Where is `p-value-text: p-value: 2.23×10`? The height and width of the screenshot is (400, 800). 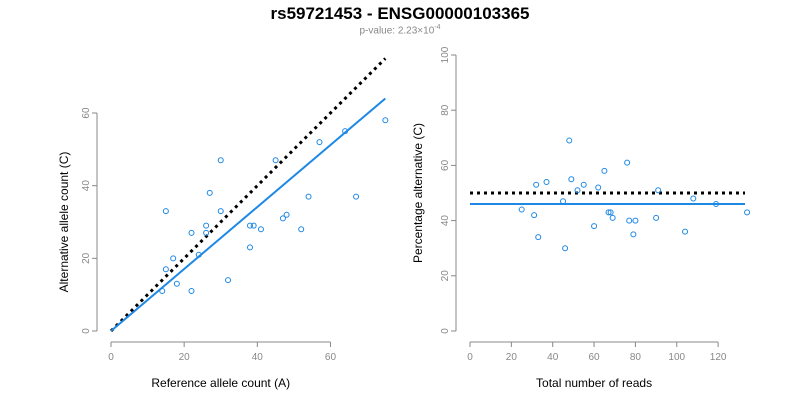
p-value-text: p-value: 2.23×10 is located at coordinates (397, 31).